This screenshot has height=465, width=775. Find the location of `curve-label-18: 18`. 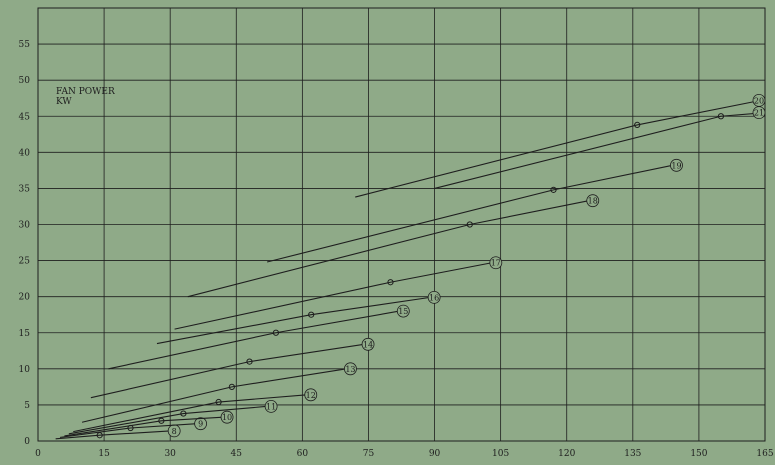

curve-label-18: 18 is located at coordinates (593, 201).